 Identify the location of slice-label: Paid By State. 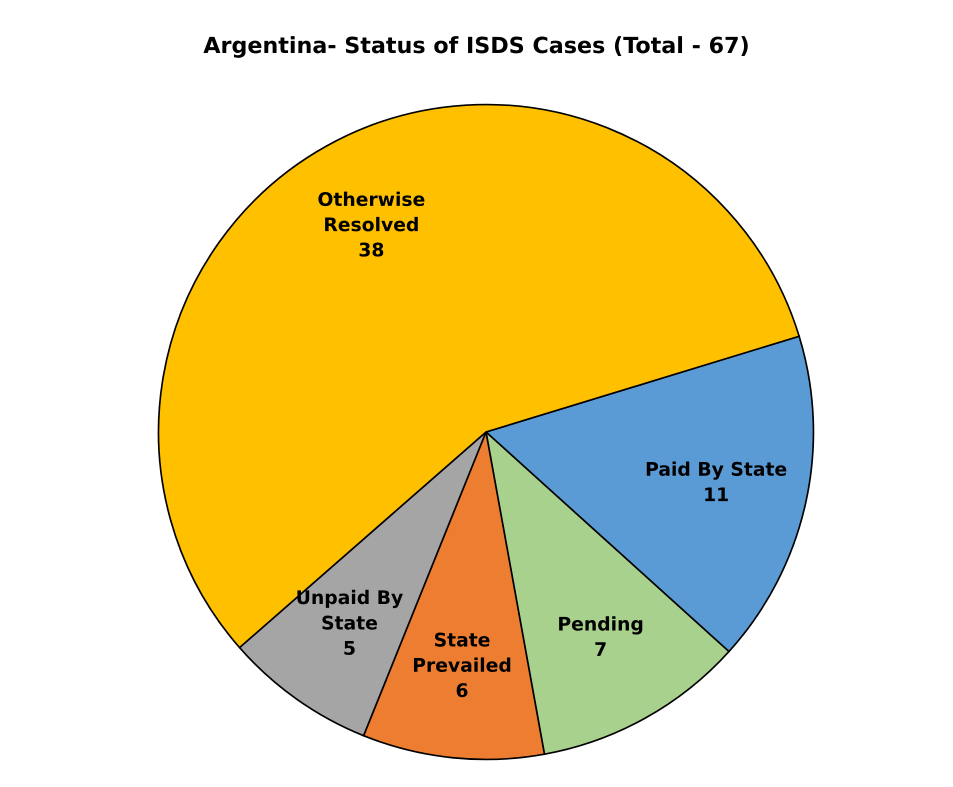
(716, 470).